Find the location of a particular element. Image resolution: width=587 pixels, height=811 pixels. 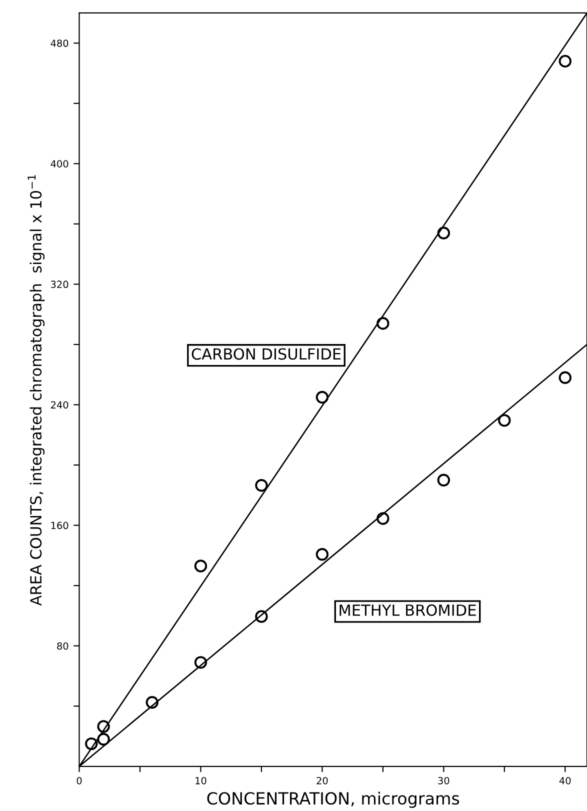

y-tick-label: 400 is located at coordinates (59, 164).